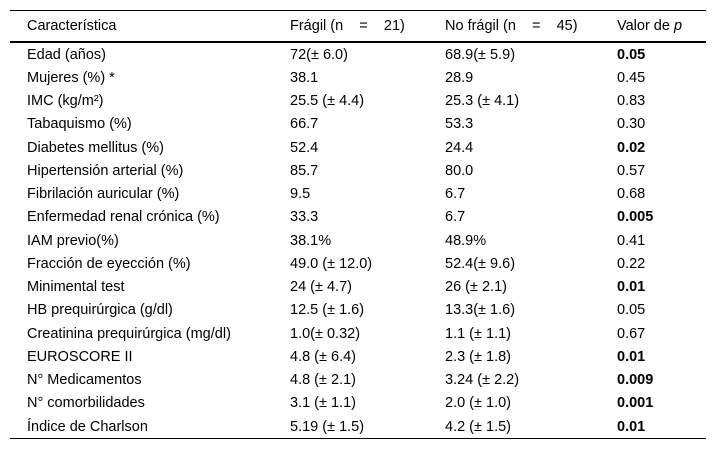  What do you see at coordinates (478, 356) in the screenshot?
I see `cell-no-fragil-value: 2.3 (± 1.8)` at bounding box center [478, 356].